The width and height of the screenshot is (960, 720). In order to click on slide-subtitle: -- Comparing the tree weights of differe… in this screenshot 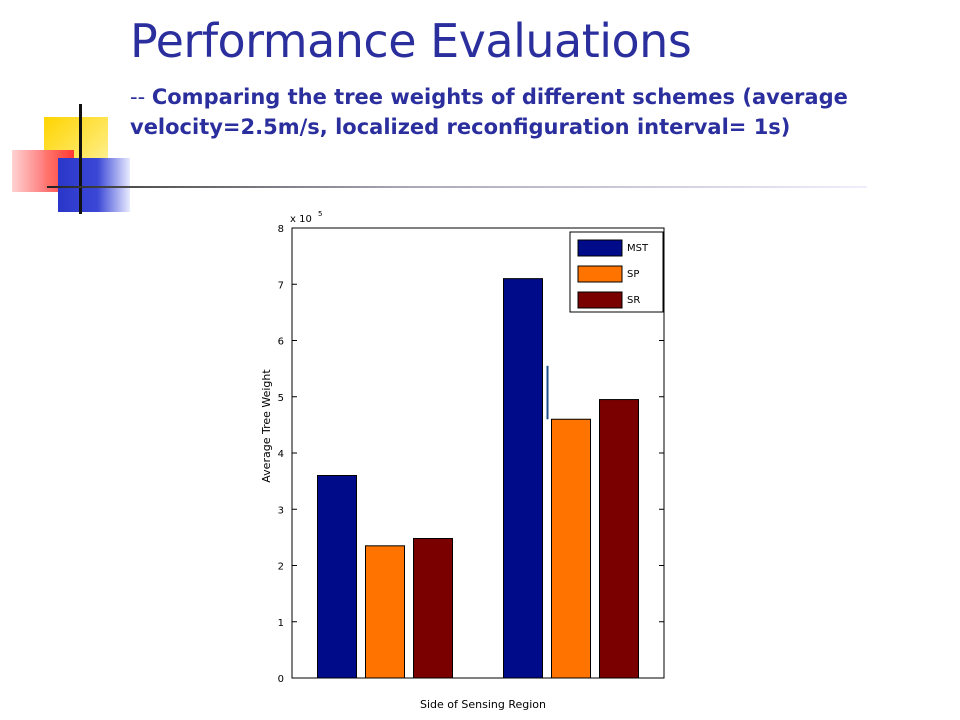, I will do `click(510, 112)`.